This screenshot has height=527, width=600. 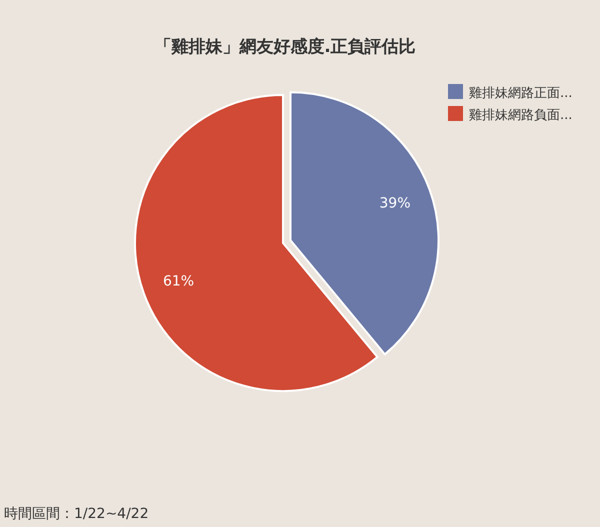 I want to click on text: 時間區間：1/22~4/22, so click(x=76, y=514).